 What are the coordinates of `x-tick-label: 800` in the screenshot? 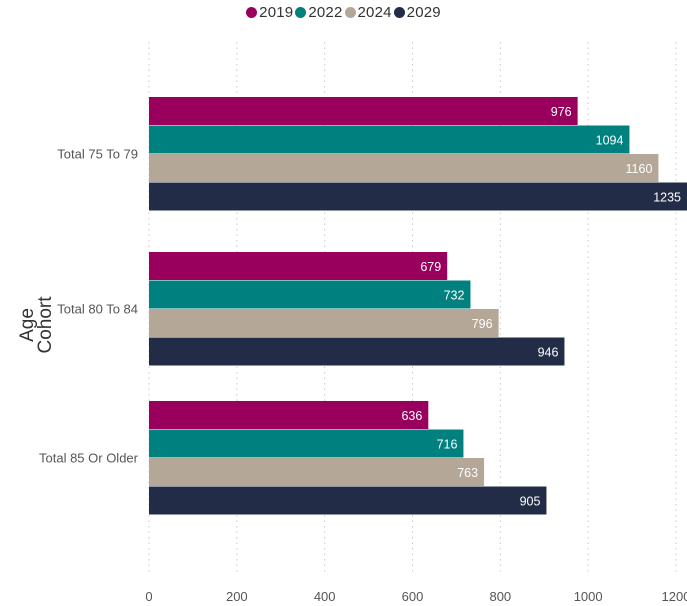 It's located at (500, 596).